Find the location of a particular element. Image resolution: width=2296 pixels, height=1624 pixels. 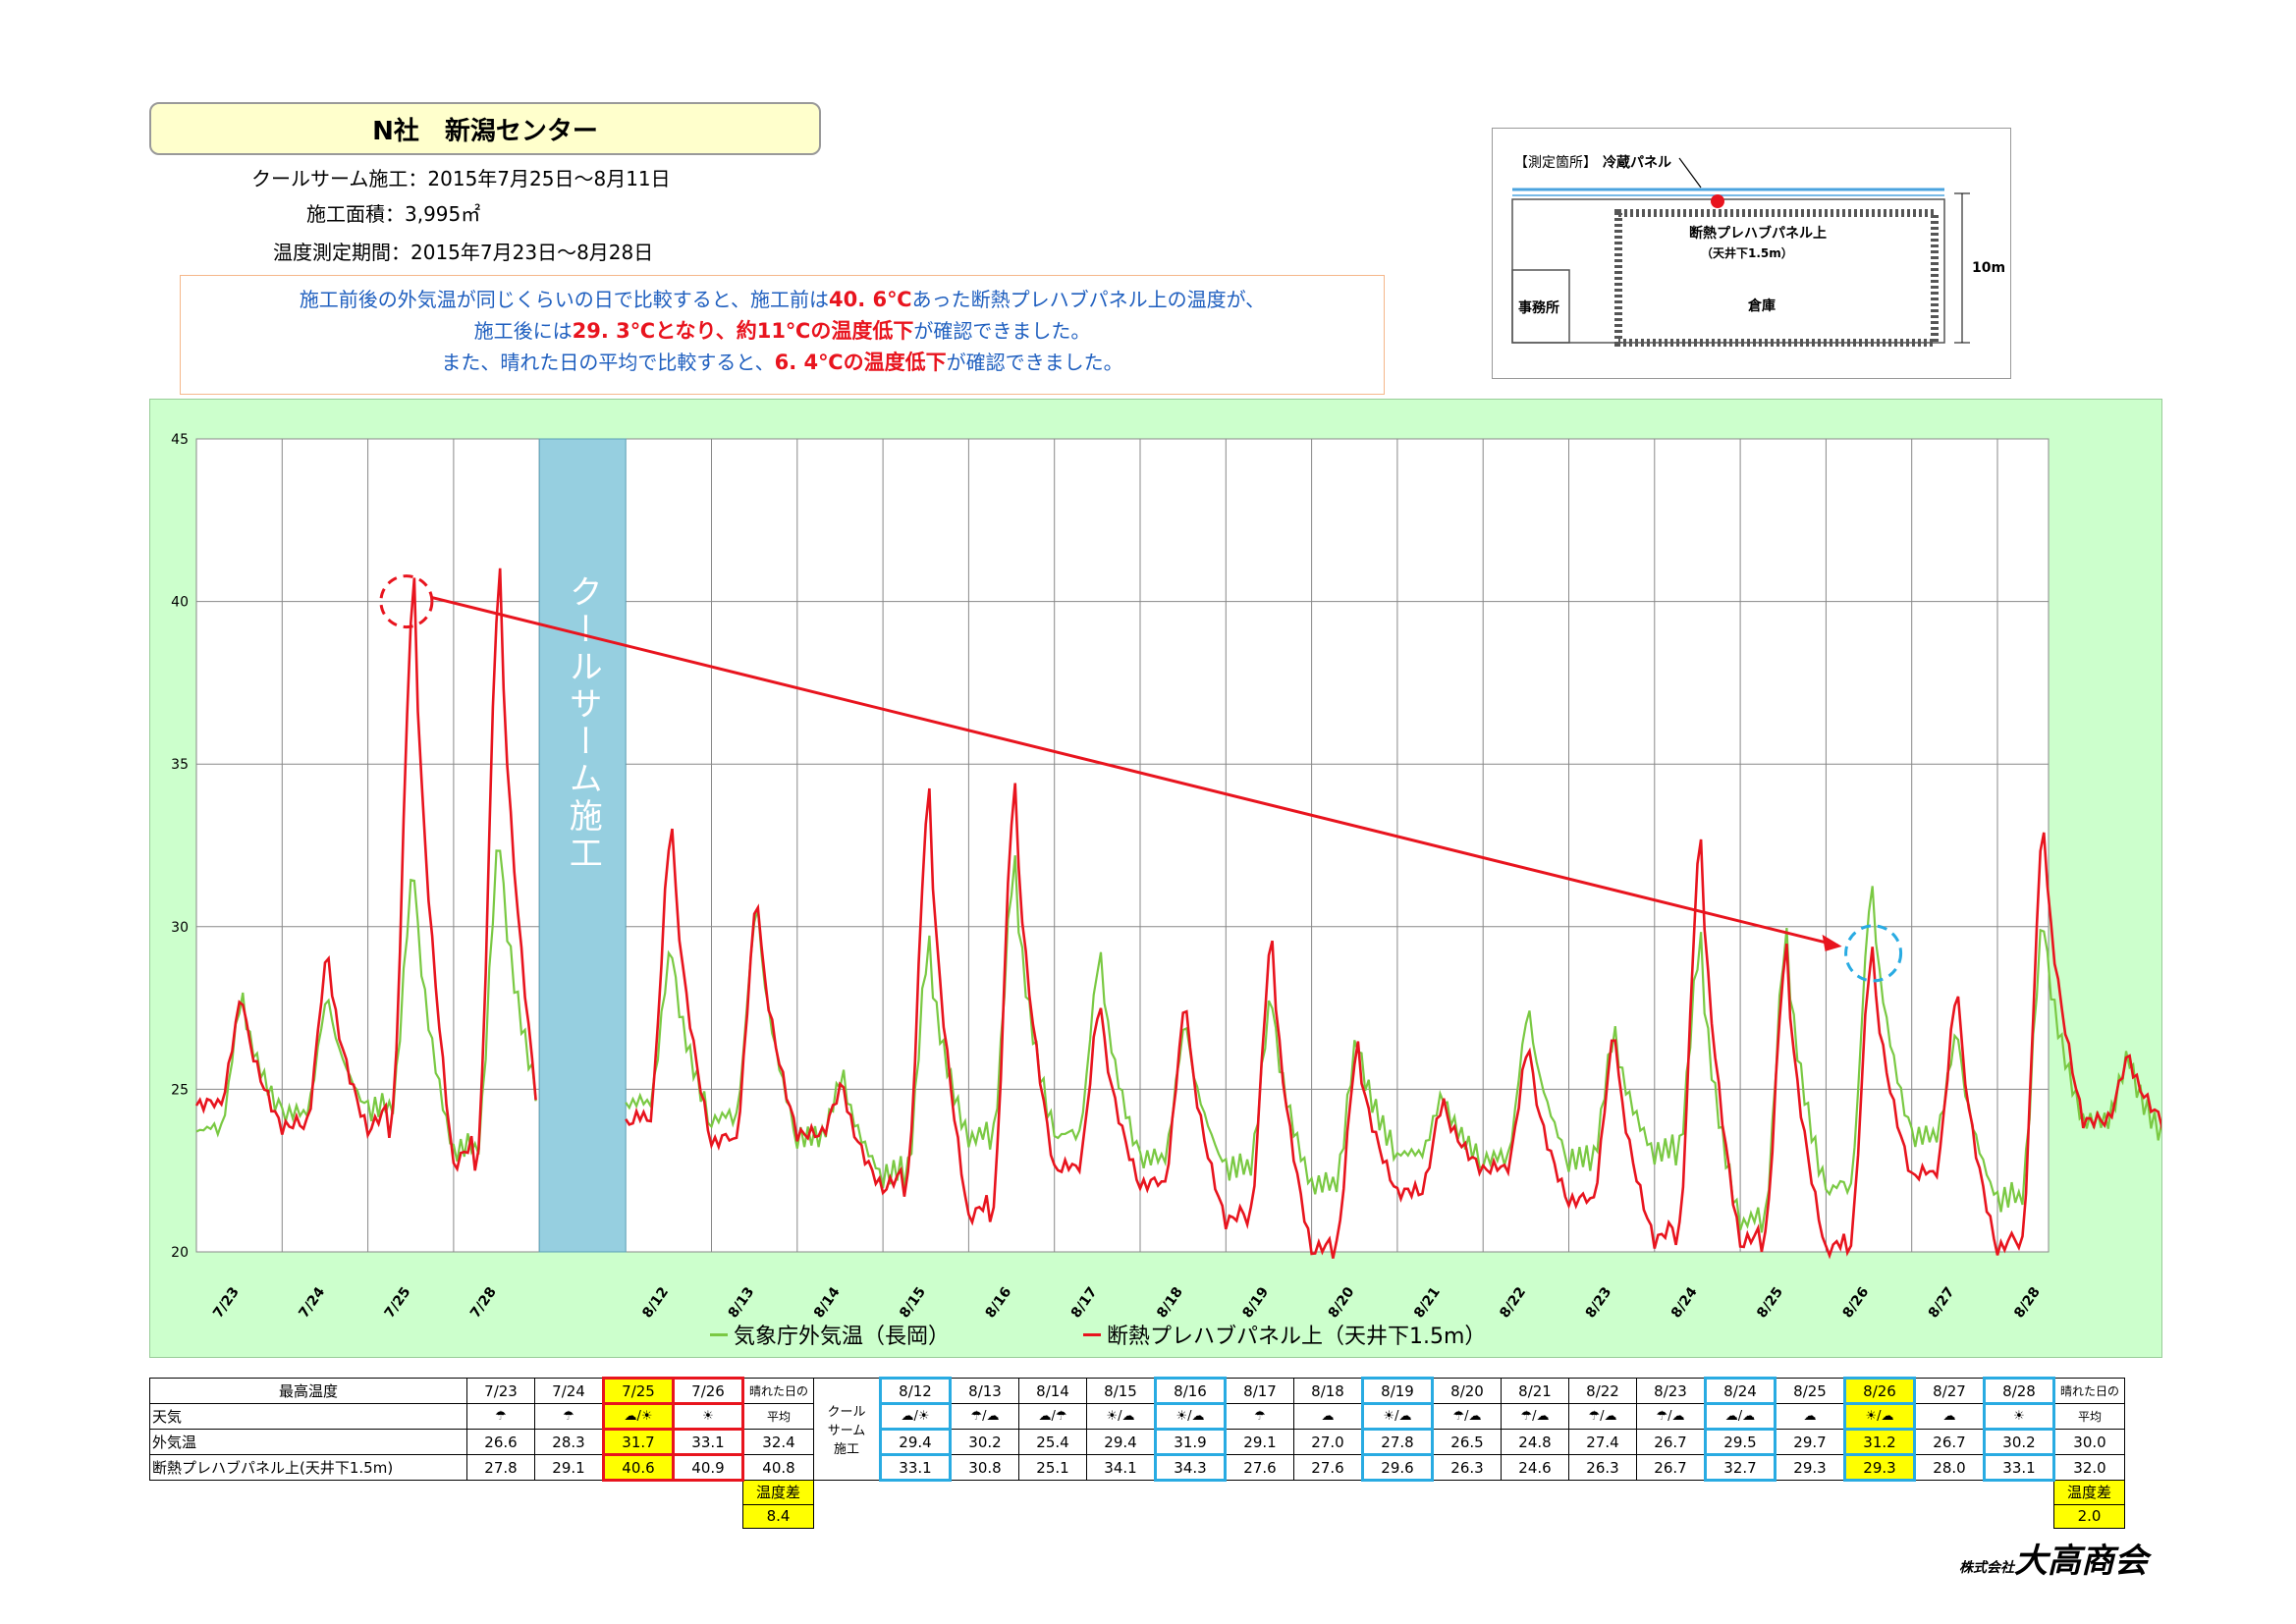

x-tick-label: 8/16 is located at coordinates (999, 1302).